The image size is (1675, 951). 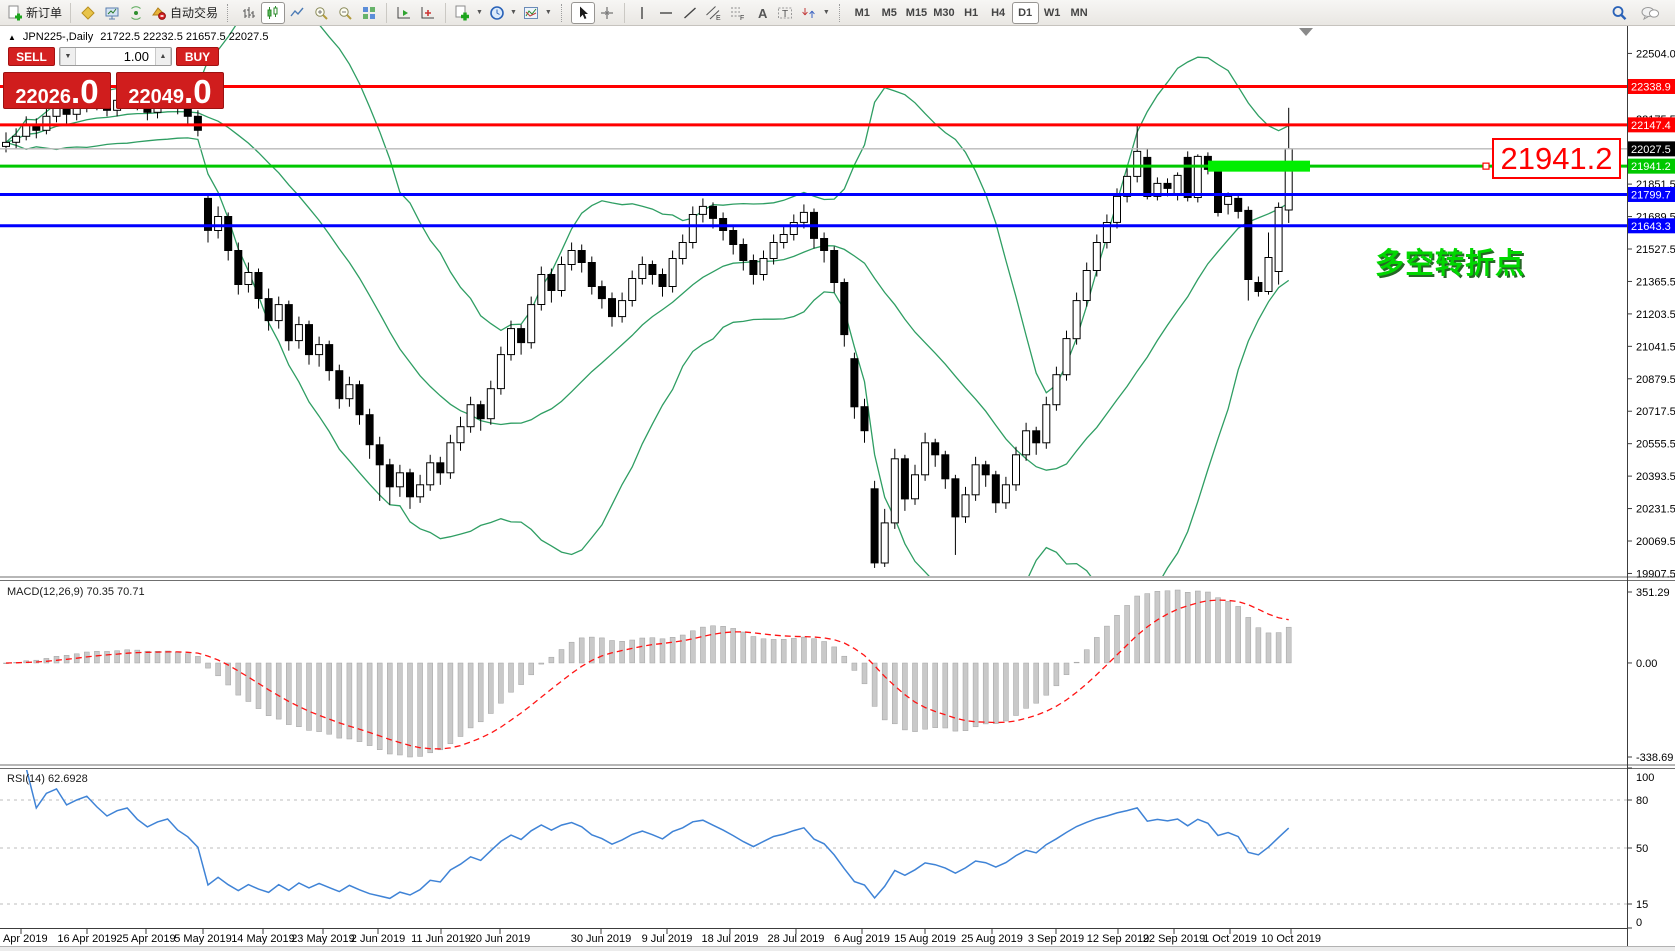 I want to click on volume-decrease-button: ▼, so click(x=68, y=56).